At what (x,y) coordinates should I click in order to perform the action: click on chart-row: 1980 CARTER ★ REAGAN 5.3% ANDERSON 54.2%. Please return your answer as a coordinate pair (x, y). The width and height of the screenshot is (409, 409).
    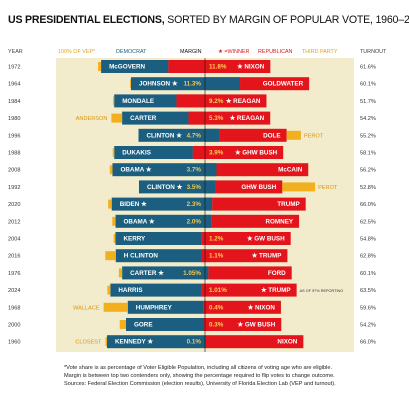
    Looking at the image, I should click on (192, 118).